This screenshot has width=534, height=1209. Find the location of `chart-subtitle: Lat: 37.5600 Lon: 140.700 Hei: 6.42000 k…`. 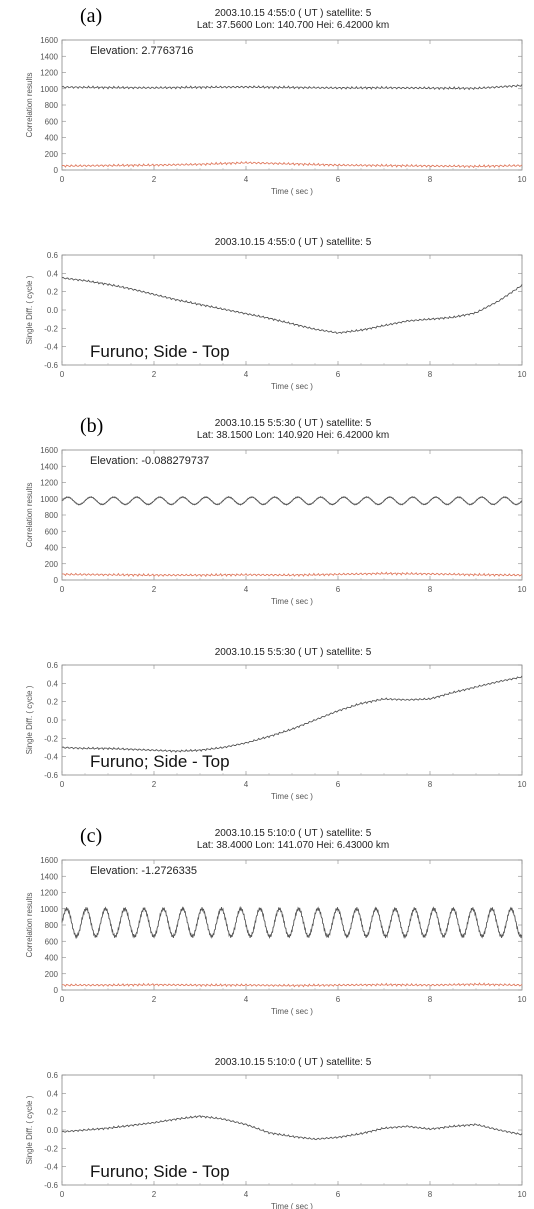

chart-subtitle: Lat: 37.5600 Lon: 140.700 Hei: 6.42000 k… is located at coordinates (293, 25).